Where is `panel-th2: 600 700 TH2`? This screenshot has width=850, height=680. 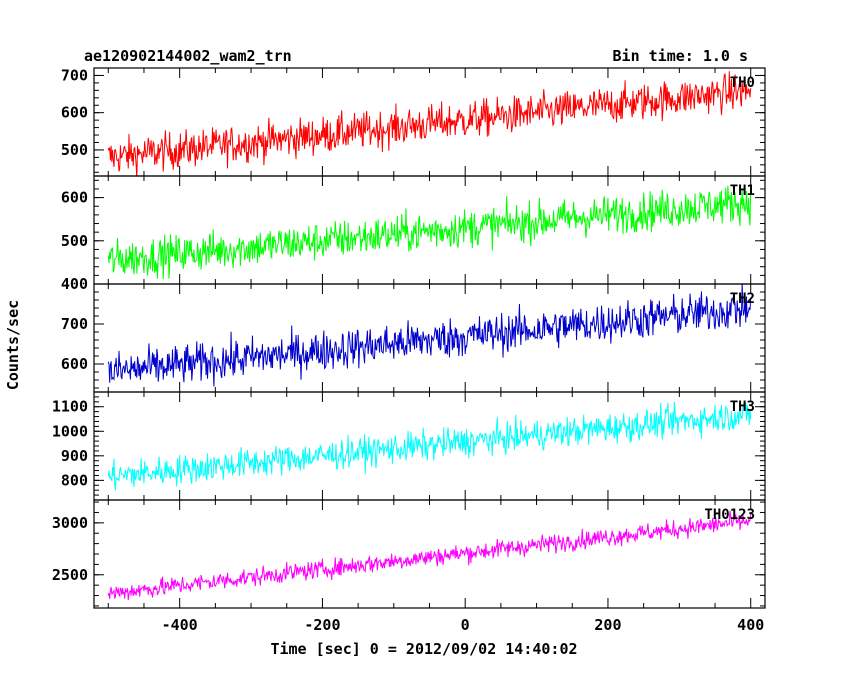
panel-th2: 600 700 TH2 is located at coordinates (413, 338).